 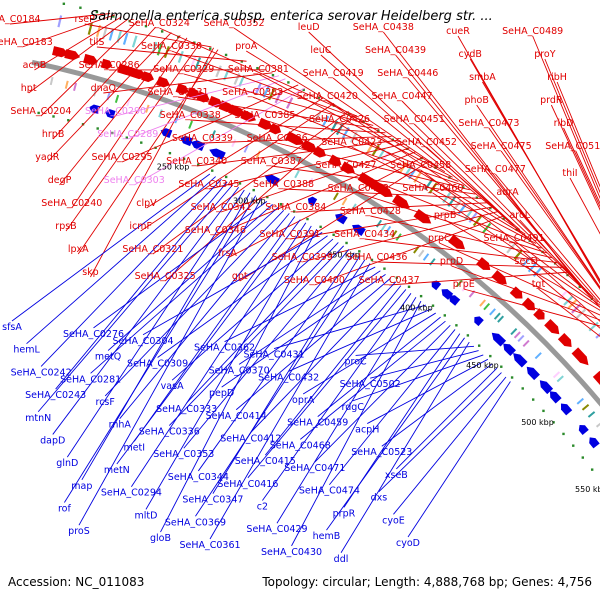 What do you see at coordinates (264, 115) in the screenshot?
I see `forward-gene-label: SeHA_C0385` at bounding box center [264, 115].